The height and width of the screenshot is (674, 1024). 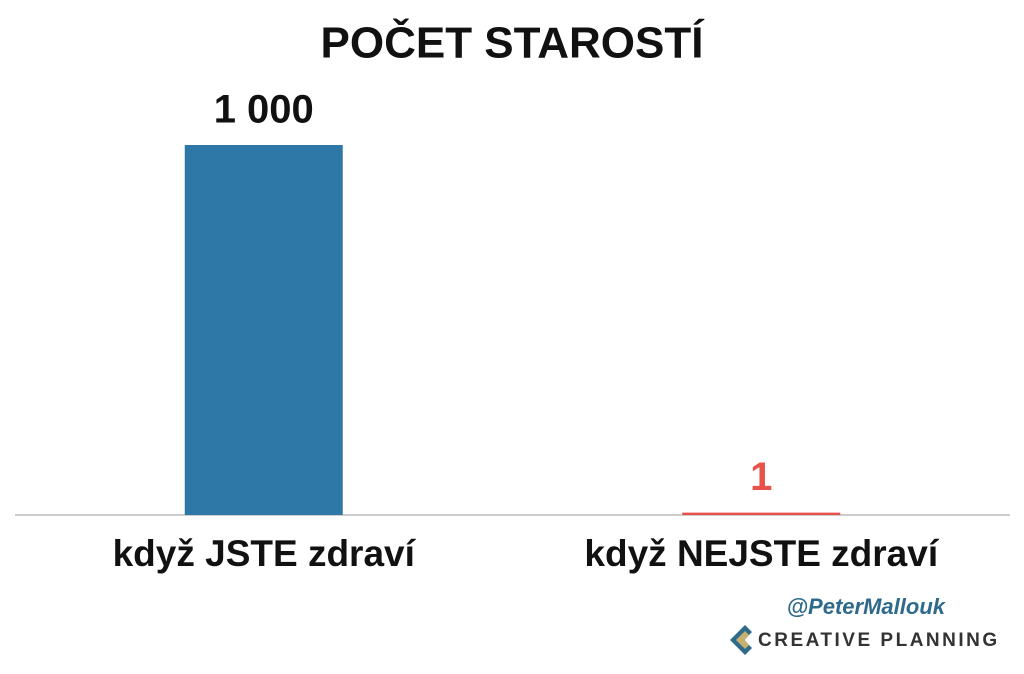 What do you see at coordinates (263, 330) in the screenshot?
I see `bar` at bounding box center [263, 330].